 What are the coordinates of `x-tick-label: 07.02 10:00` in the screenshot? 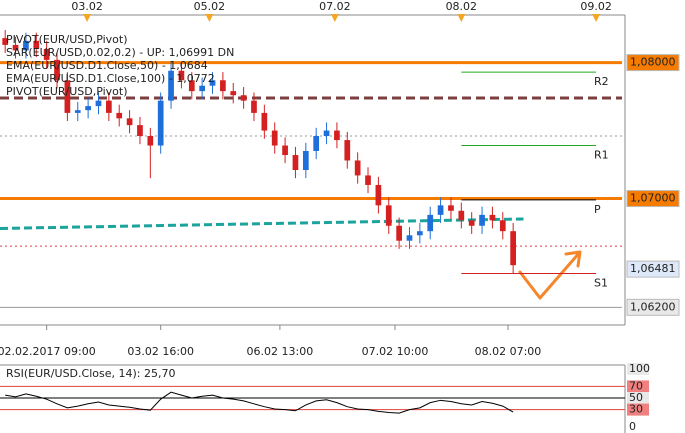 It's located at (395, 351).